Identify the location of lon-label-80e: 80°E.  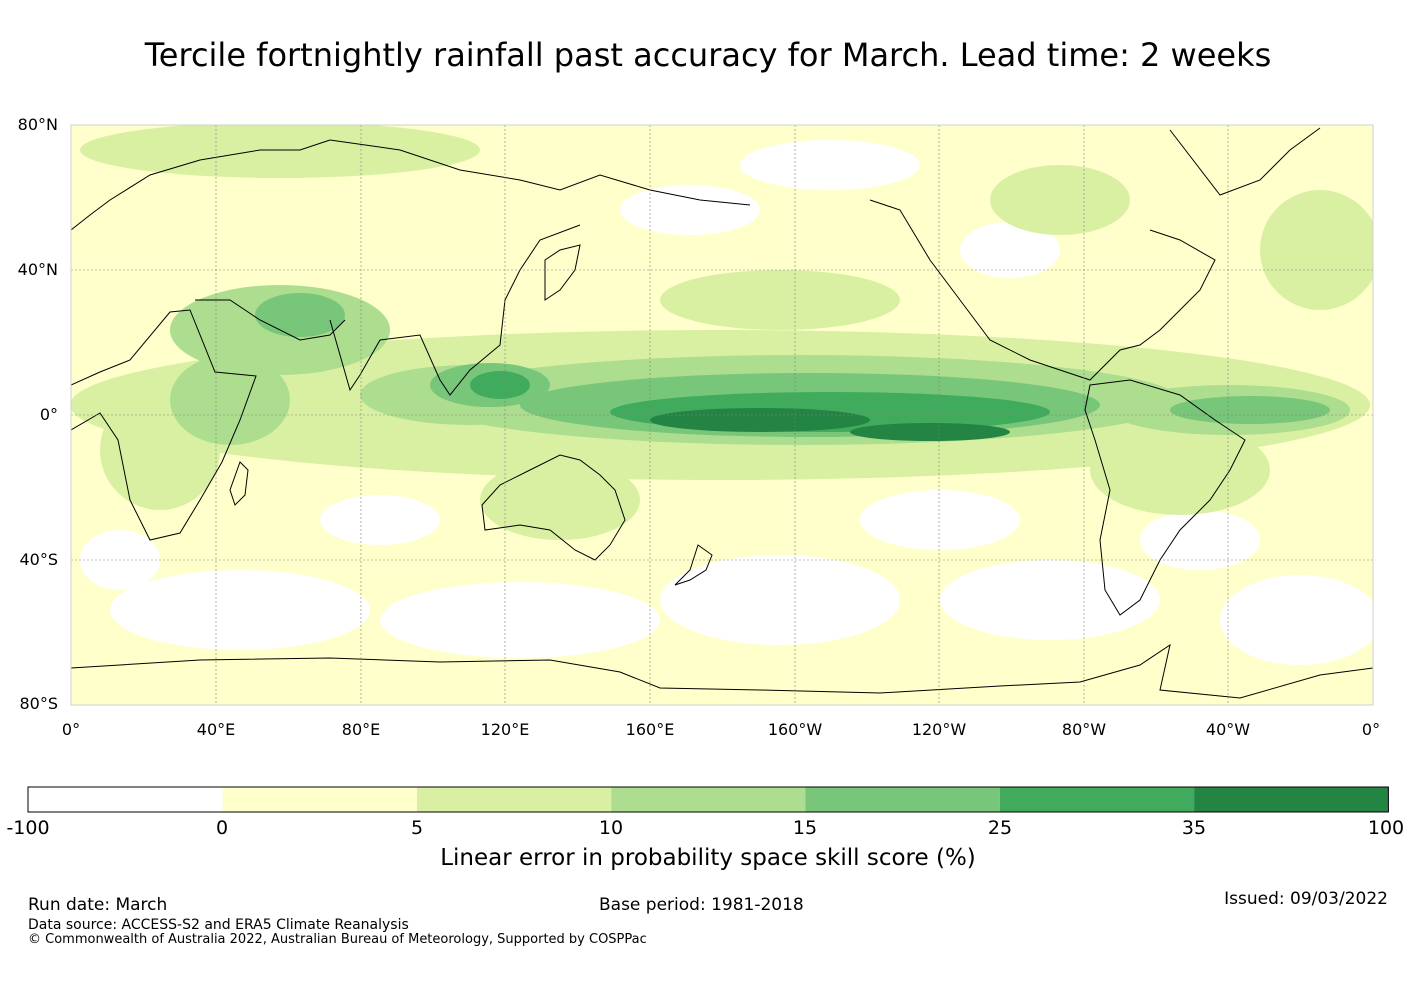
(361, 729).